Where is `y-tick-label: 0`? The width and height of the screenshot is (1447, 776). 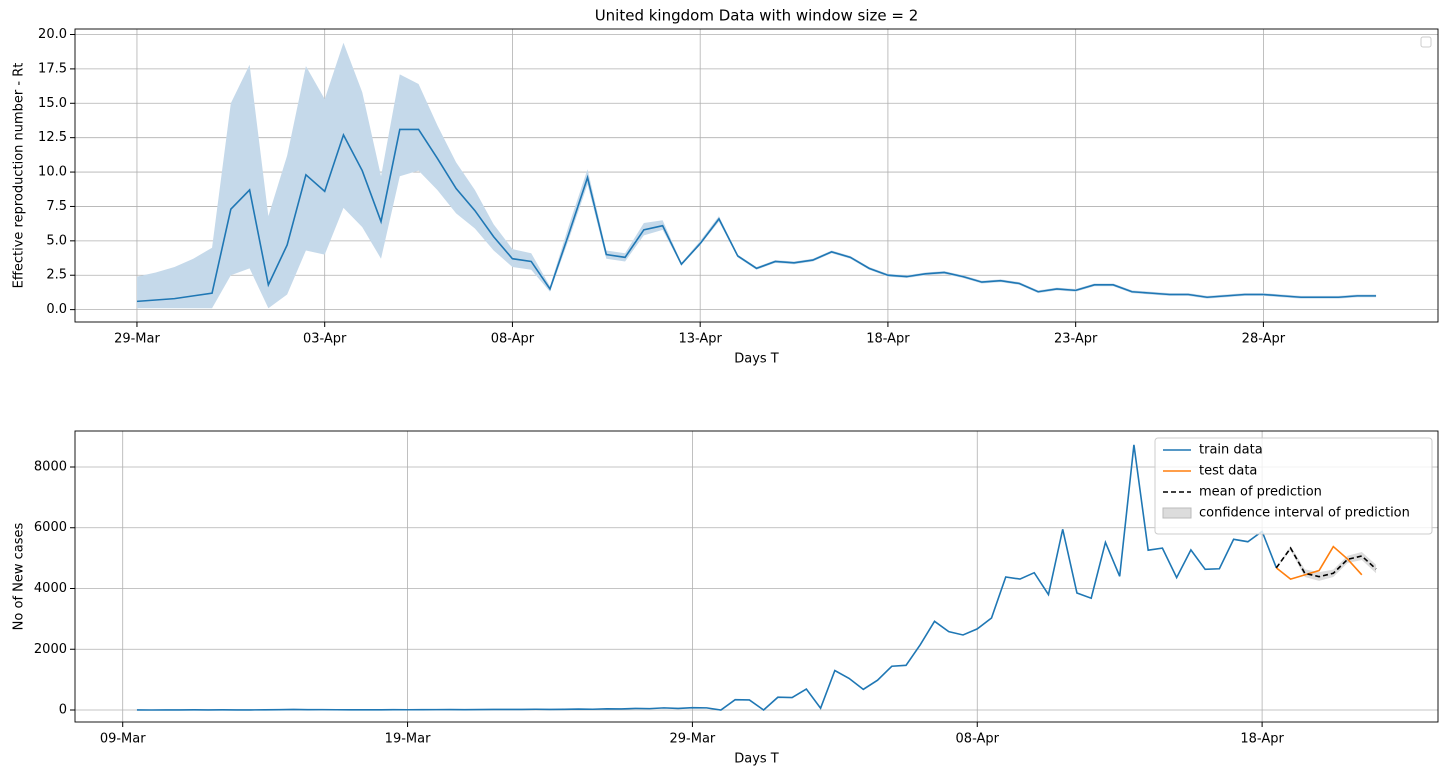
y-tick-label: 0 is located at coordinates (63, 710).